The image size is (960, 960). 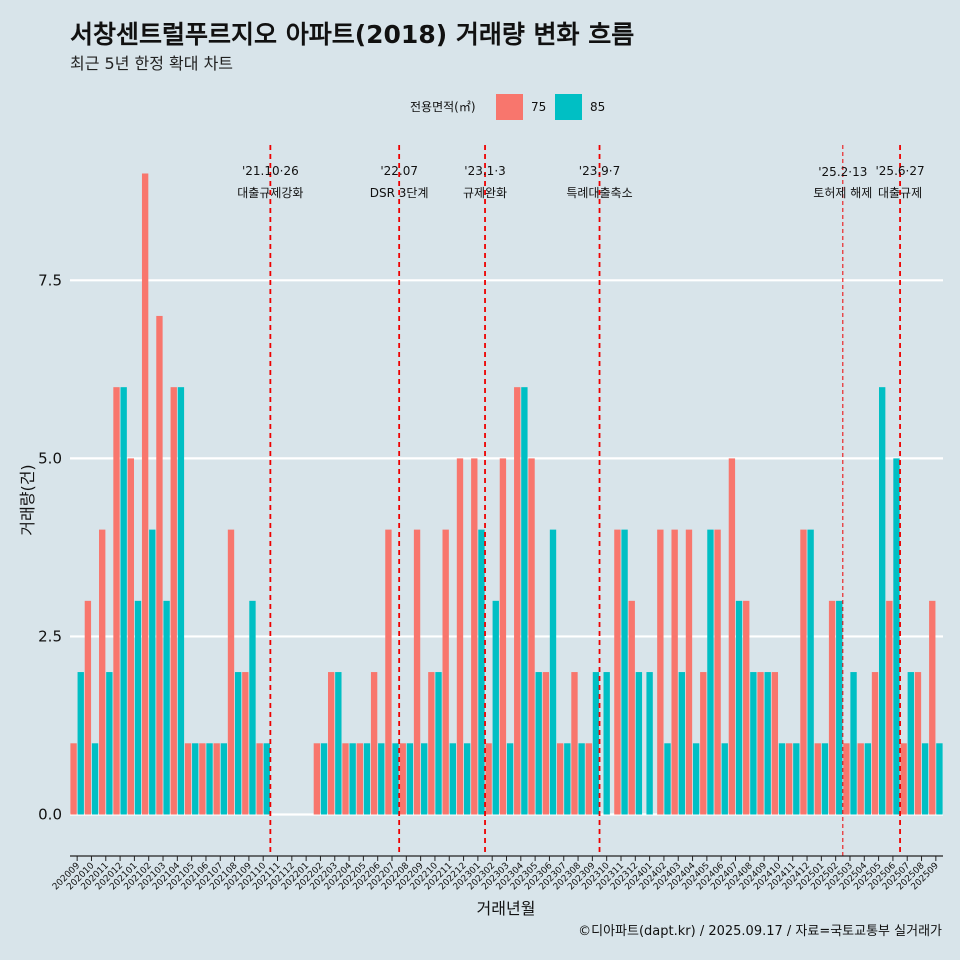 I want to click on event-date: '23.1·3, so click(x=484, y=171).